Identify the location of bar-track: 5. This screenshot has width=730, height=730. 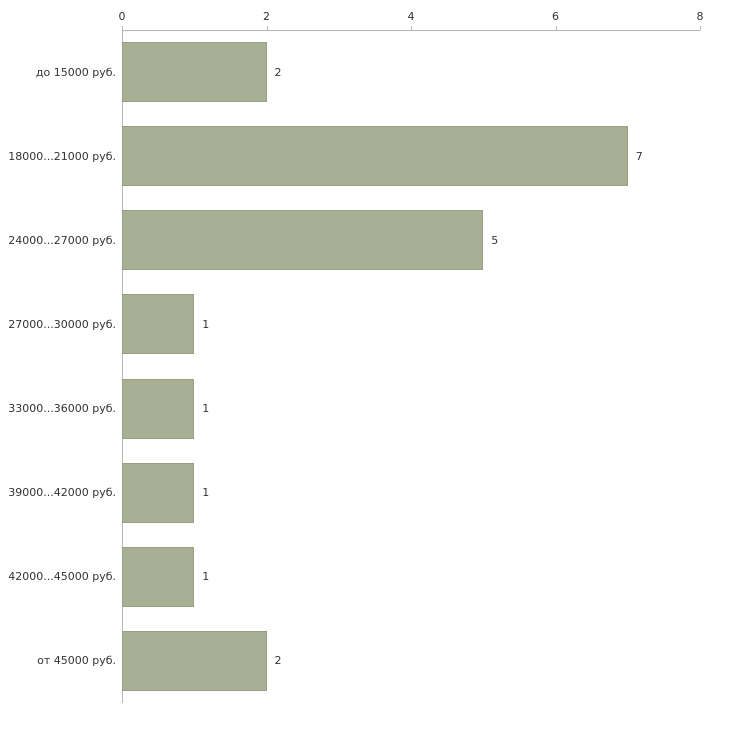
(411, 240).